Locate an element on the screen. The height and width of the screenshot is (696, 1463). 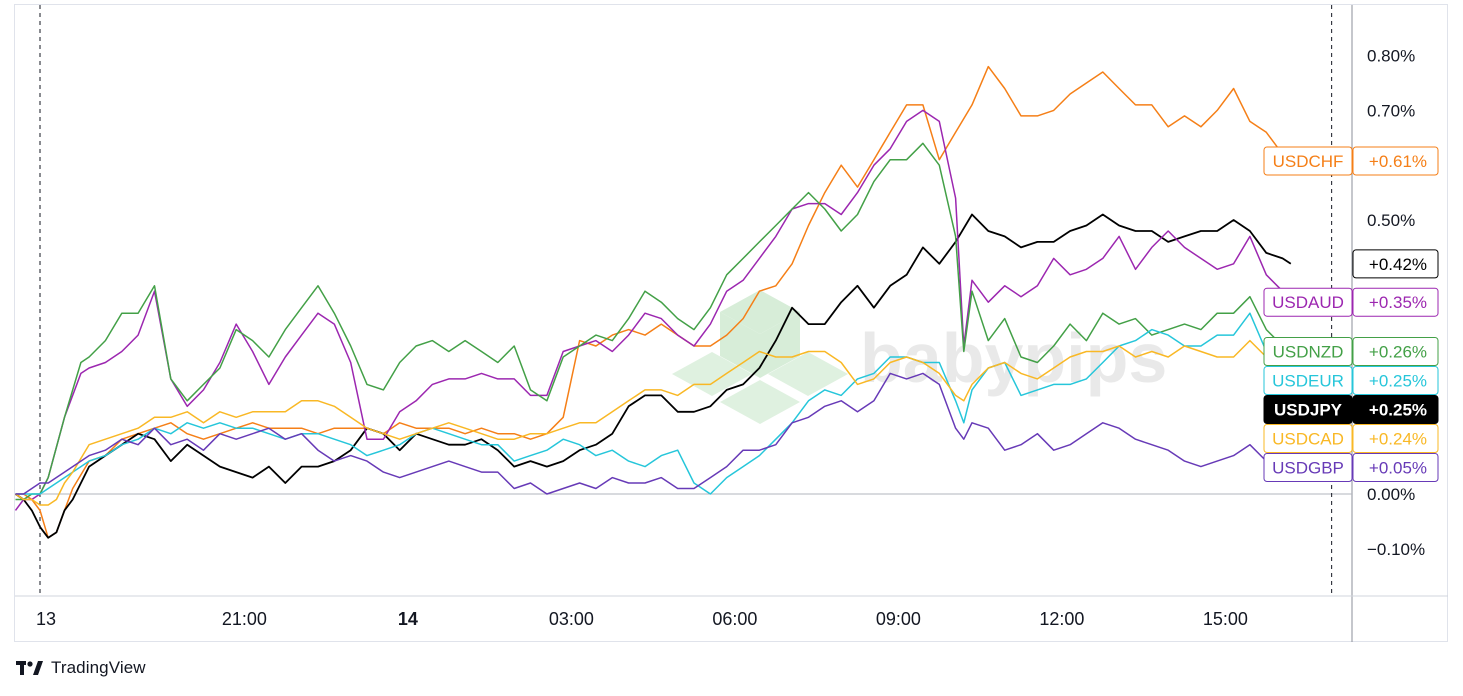
series-name-label: USDJPY is located at coordinates (1308, 410).